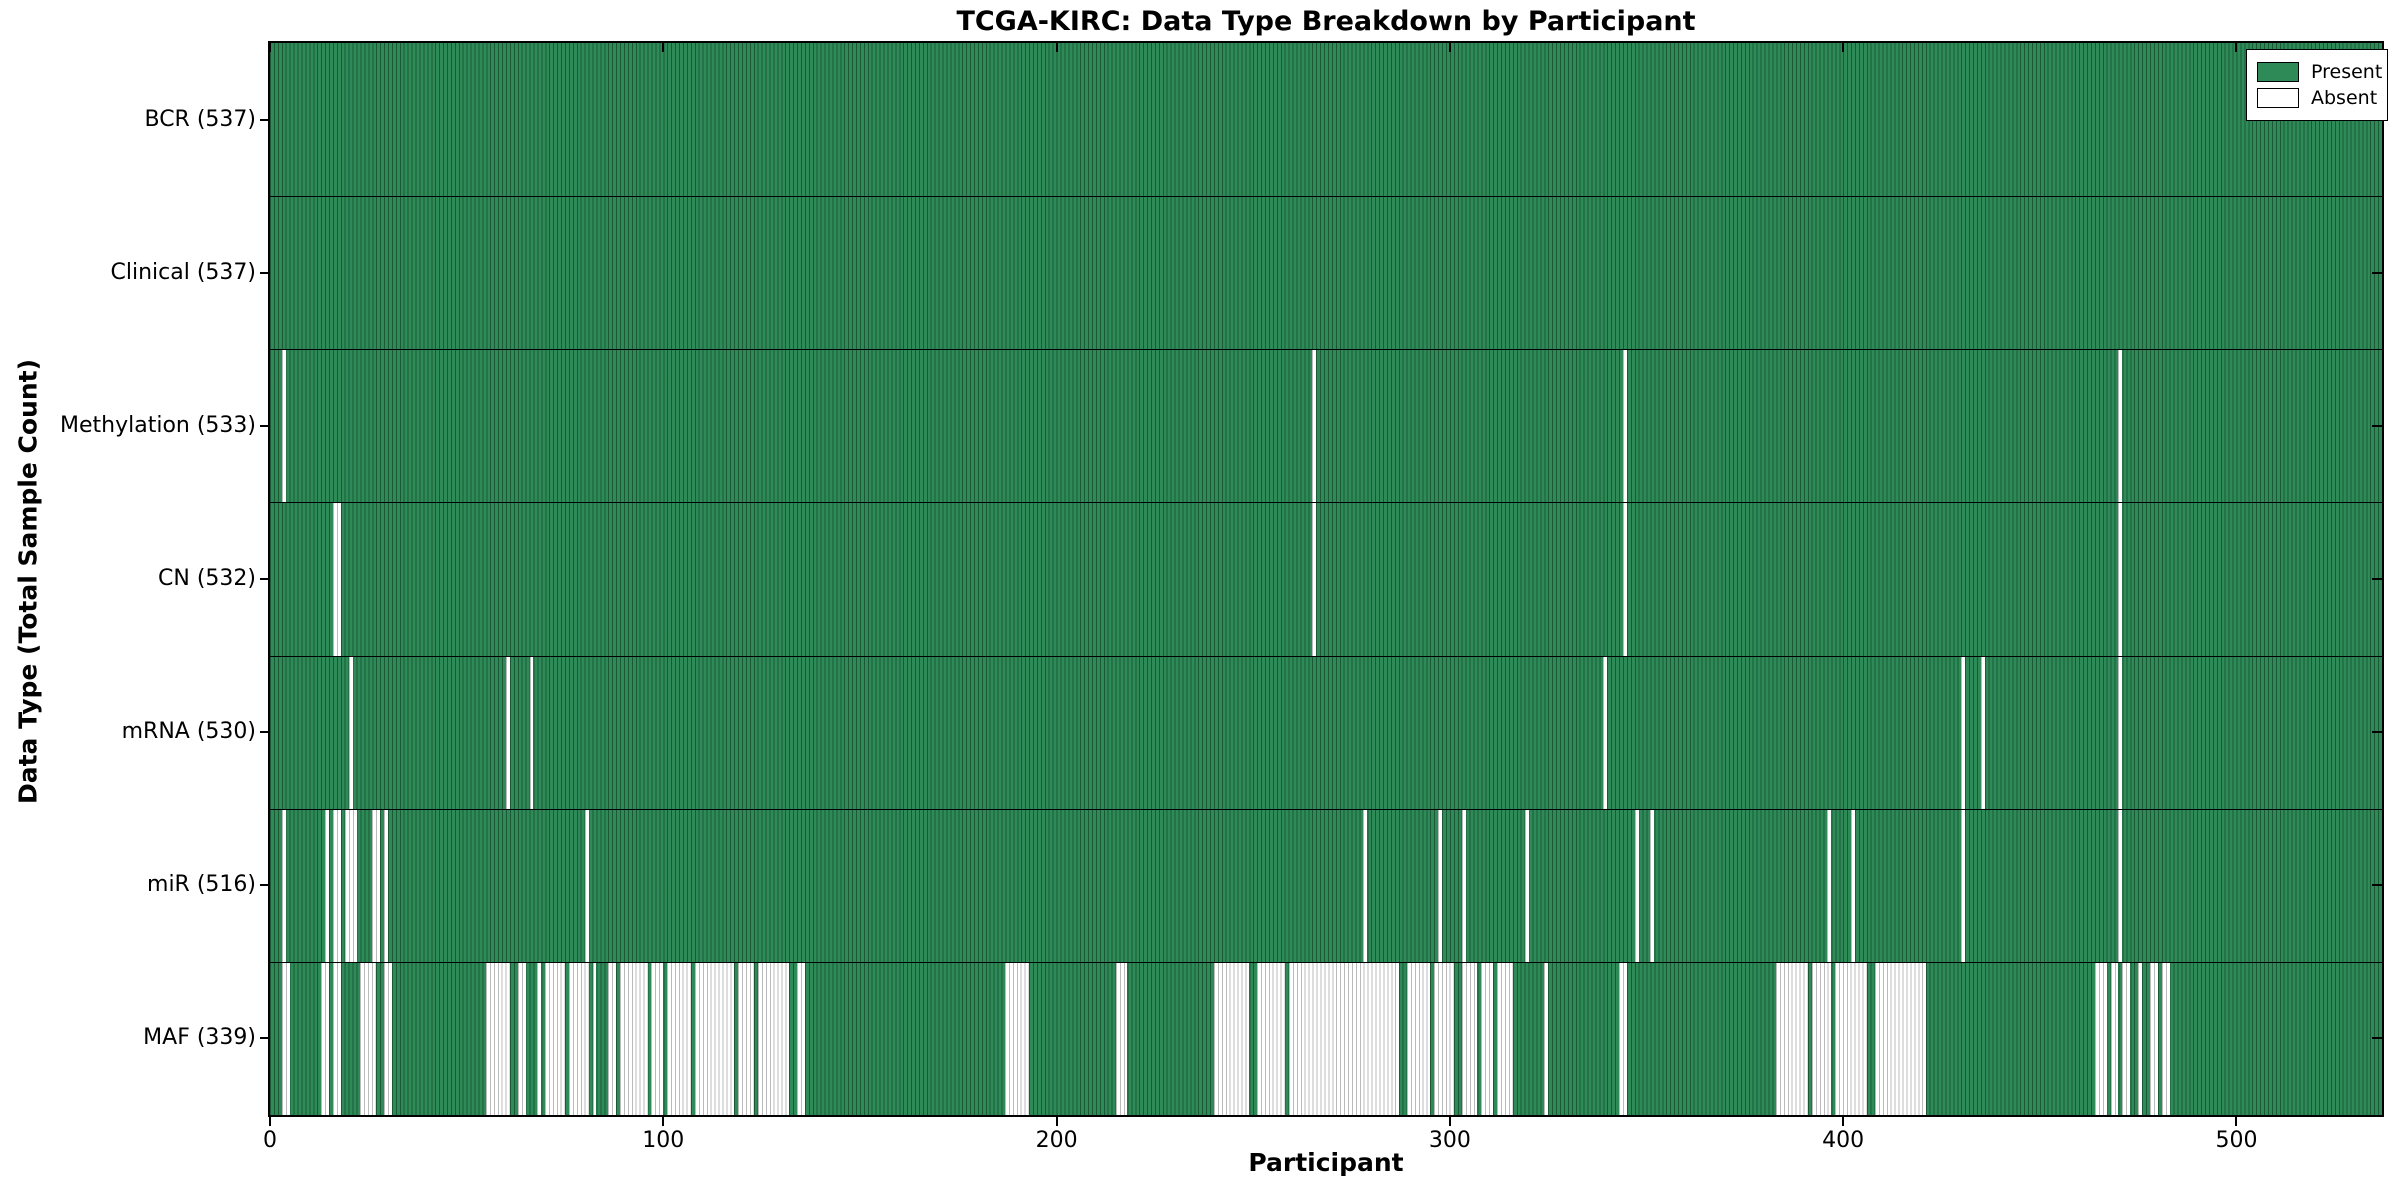 The image size is (2400, 1200). I want to click on legend-label-absent: Absent, so click(2344, 98).